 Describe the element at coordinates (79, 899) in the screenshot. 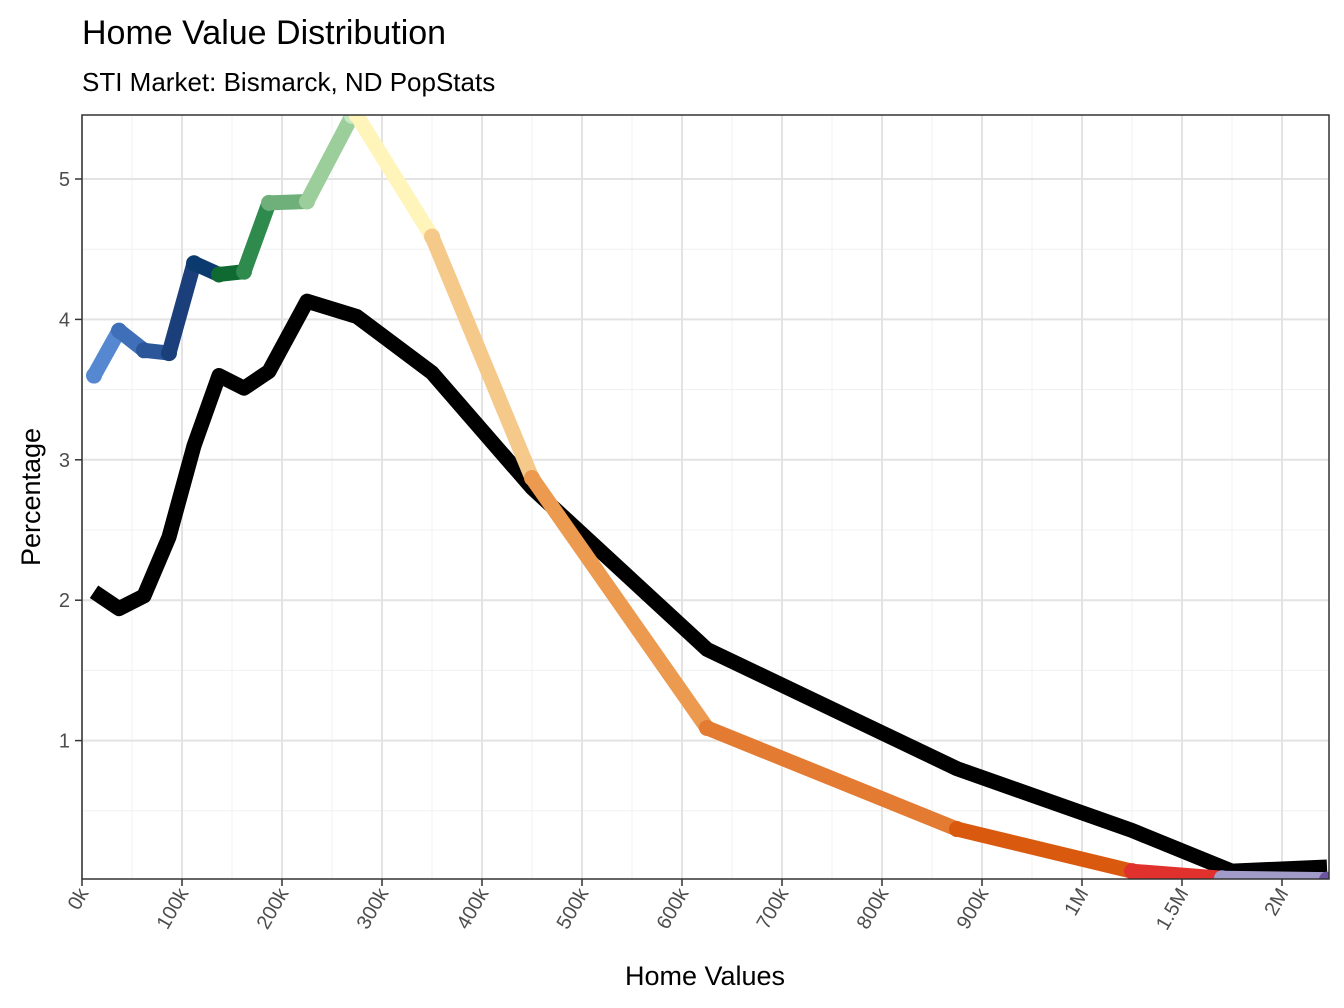

I see `x-tick-label: 0k` at that location.